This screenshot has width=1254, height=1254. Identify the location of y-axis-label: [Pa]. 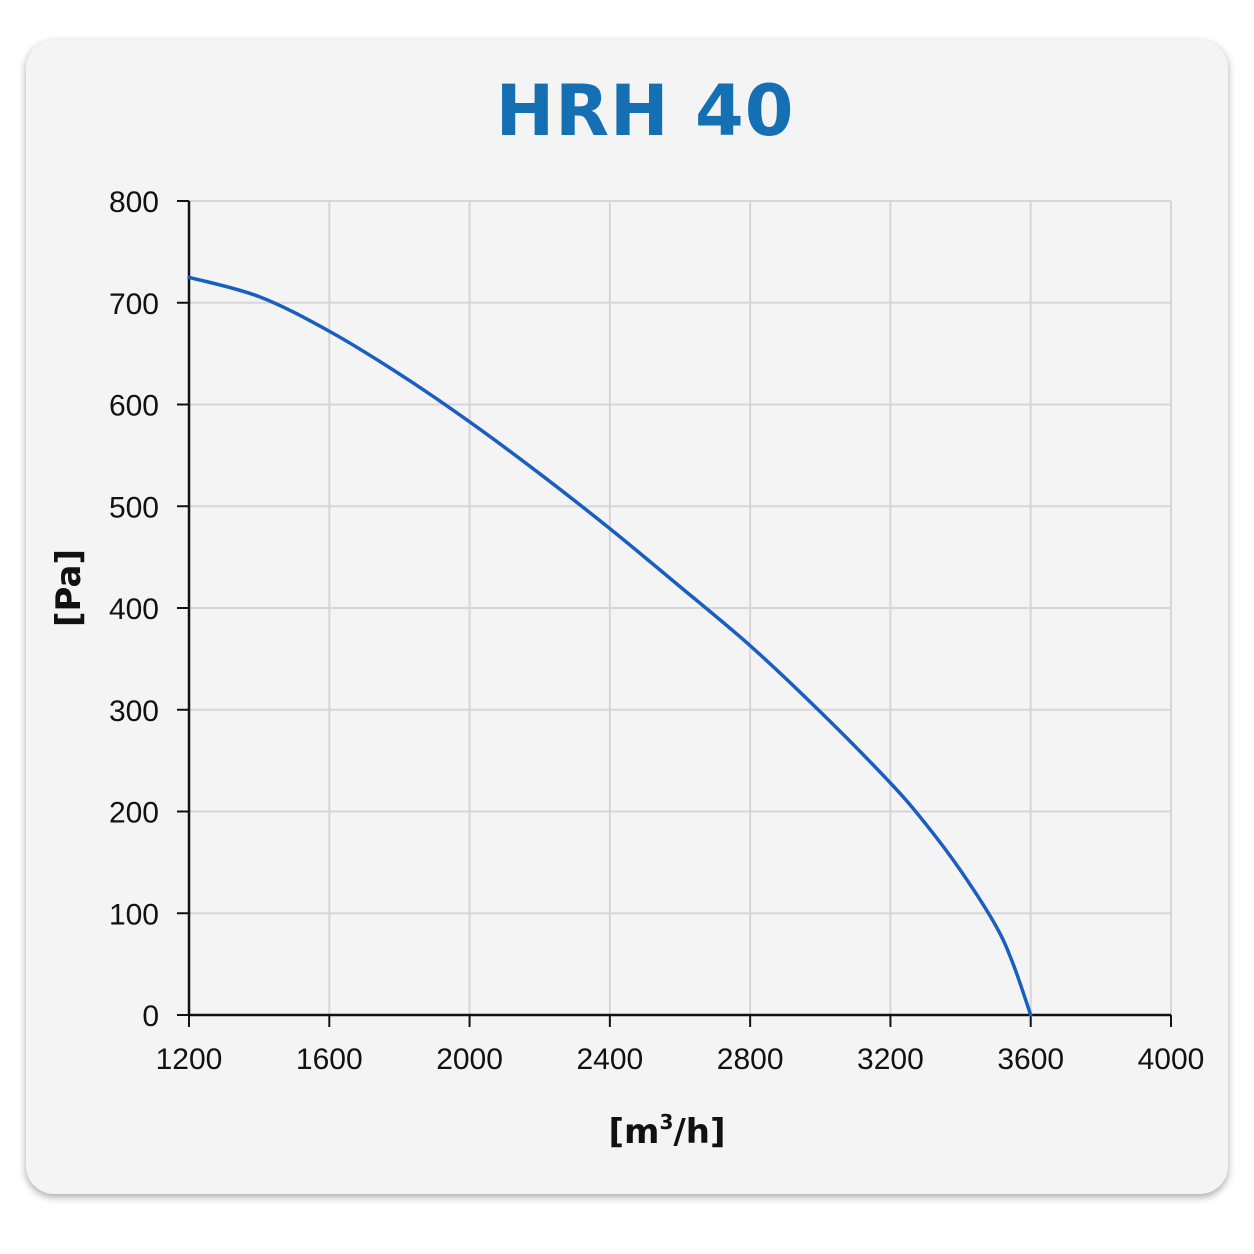
(69, 588).